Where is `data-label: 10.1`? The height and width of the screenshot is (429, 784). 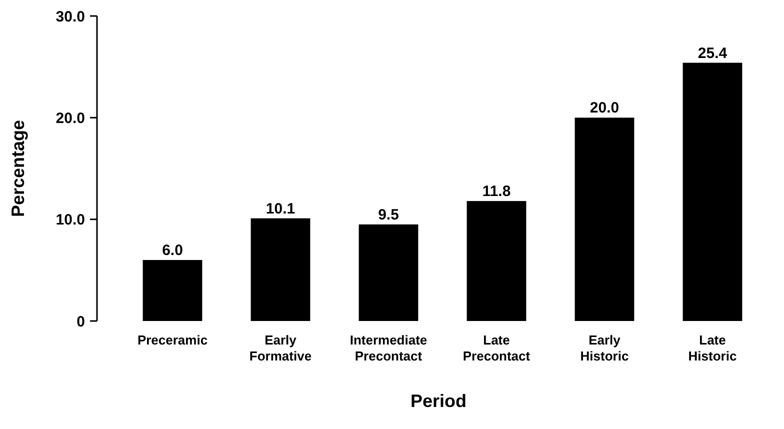 data-label: 10.1 is located at coordinates (281, 209).